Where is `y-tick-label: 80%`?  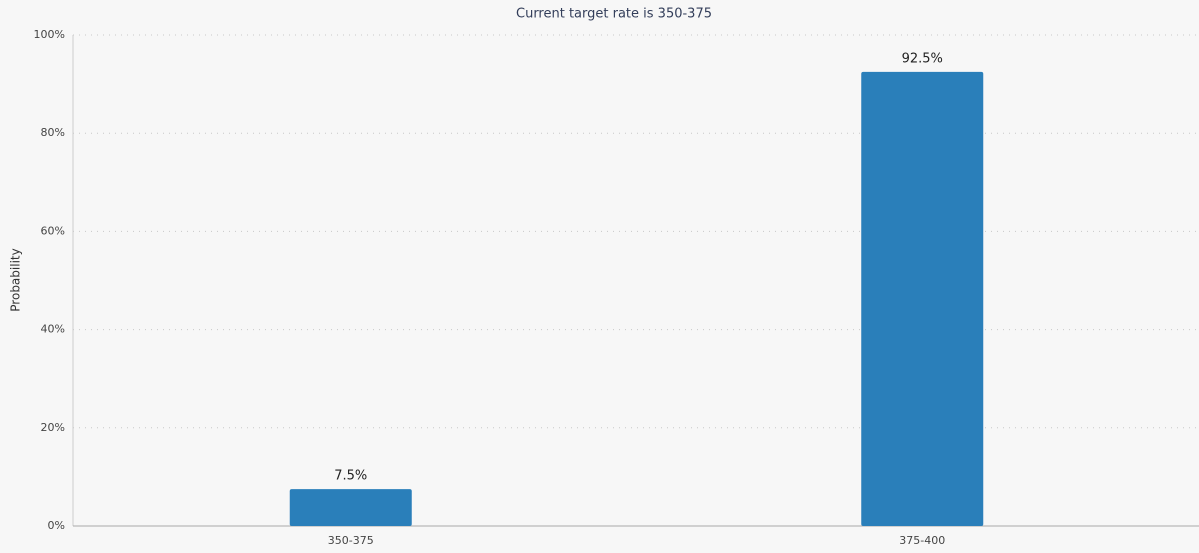
y-tick-label: 80% is located at coordinates (53, 132).